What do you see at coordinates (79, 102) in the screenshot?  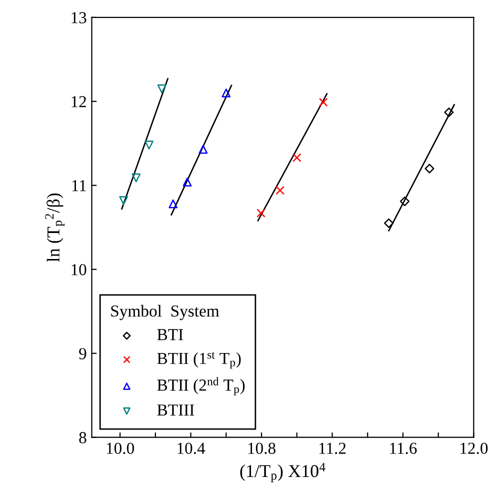 I see `y-tick-label: 12` at bounding box center [79, 102].